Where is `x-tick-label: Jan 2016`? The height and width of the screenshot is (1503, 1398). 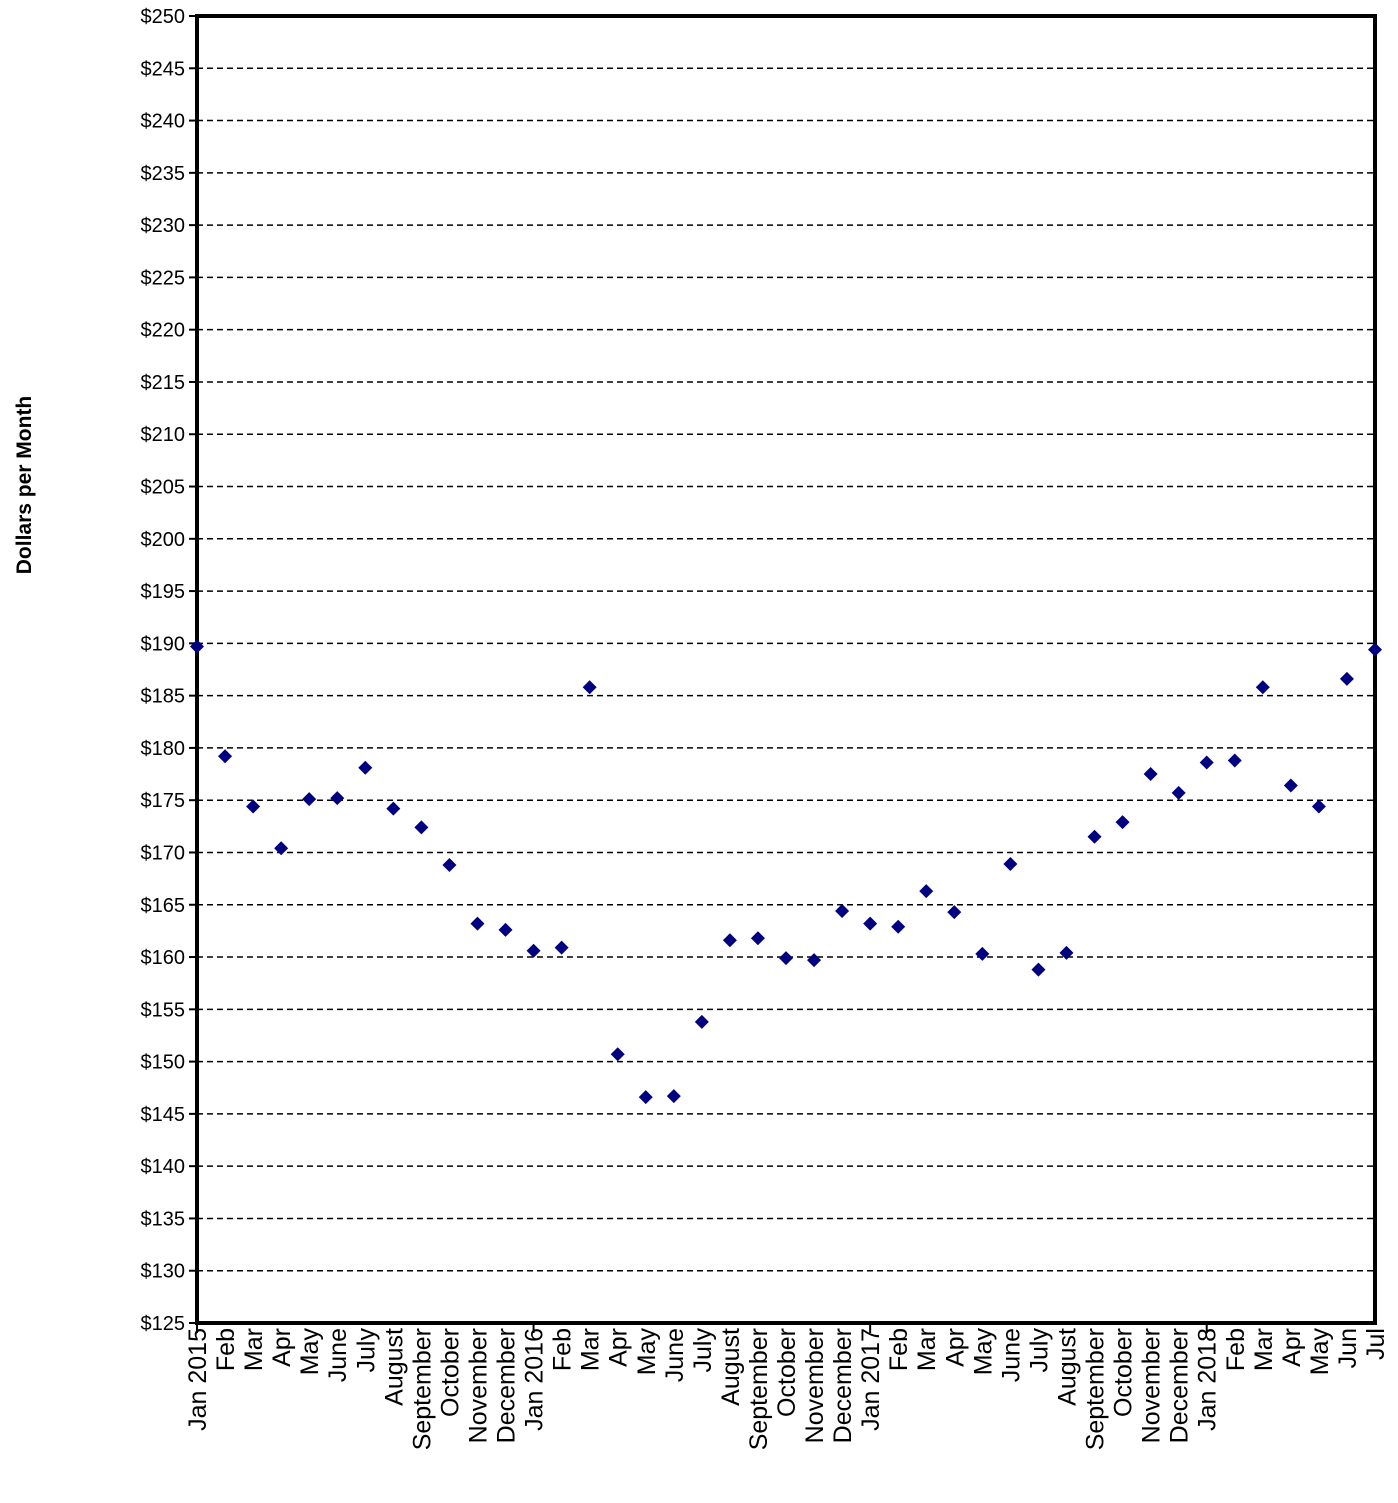
x-tick-label: Jan 2016 is located at coordinates (535, 1379).